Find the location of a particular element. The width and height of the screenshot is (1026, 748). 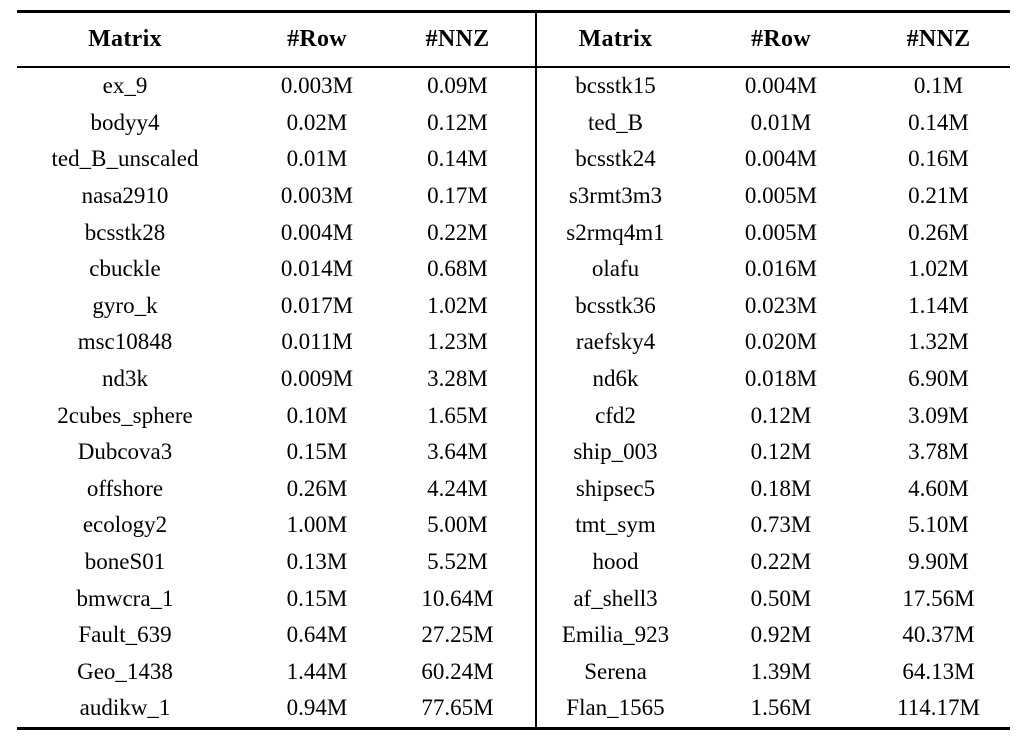

table-header: Matrix #Row #NNZ Matrix #Row #NNZ is located at coordinates (513, 39).